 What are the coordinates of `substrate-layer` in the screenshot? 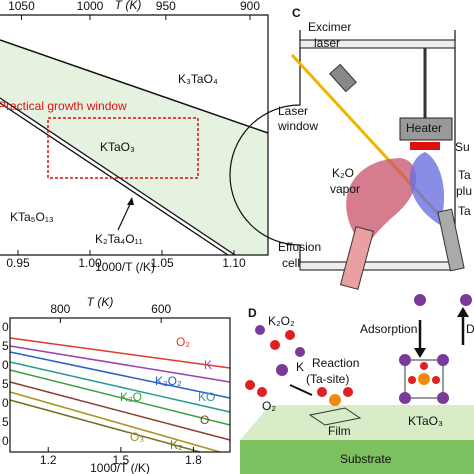 It's located at (357, 457).